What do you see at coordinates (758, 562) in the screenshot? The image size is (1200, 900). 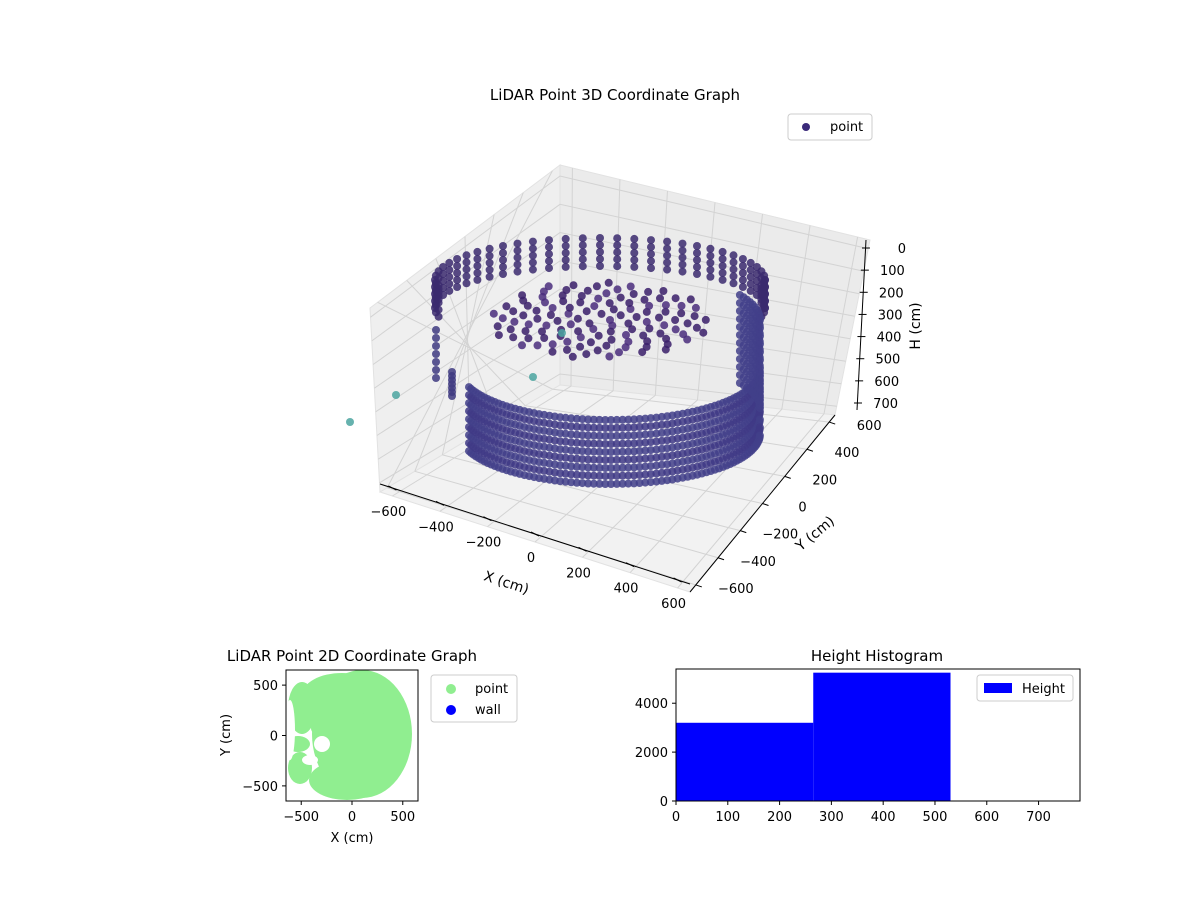 I see `y-tick-label-3d: −400` at bounding box center [758, 562].